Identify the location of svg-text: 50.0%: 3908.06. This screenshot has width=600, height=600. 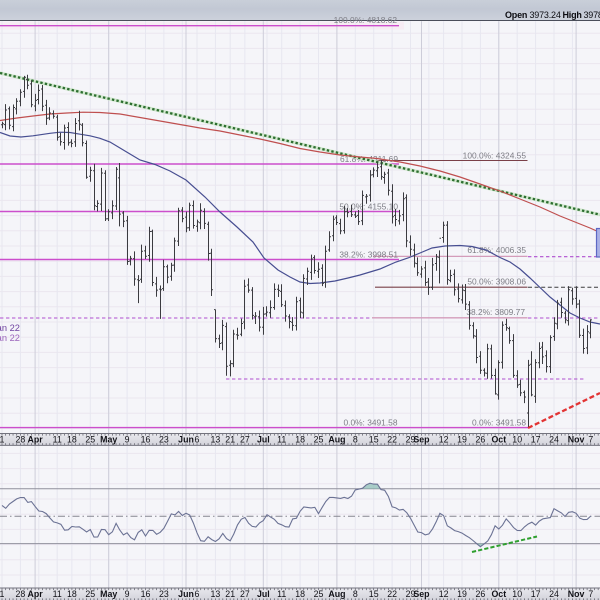
(496, 282).